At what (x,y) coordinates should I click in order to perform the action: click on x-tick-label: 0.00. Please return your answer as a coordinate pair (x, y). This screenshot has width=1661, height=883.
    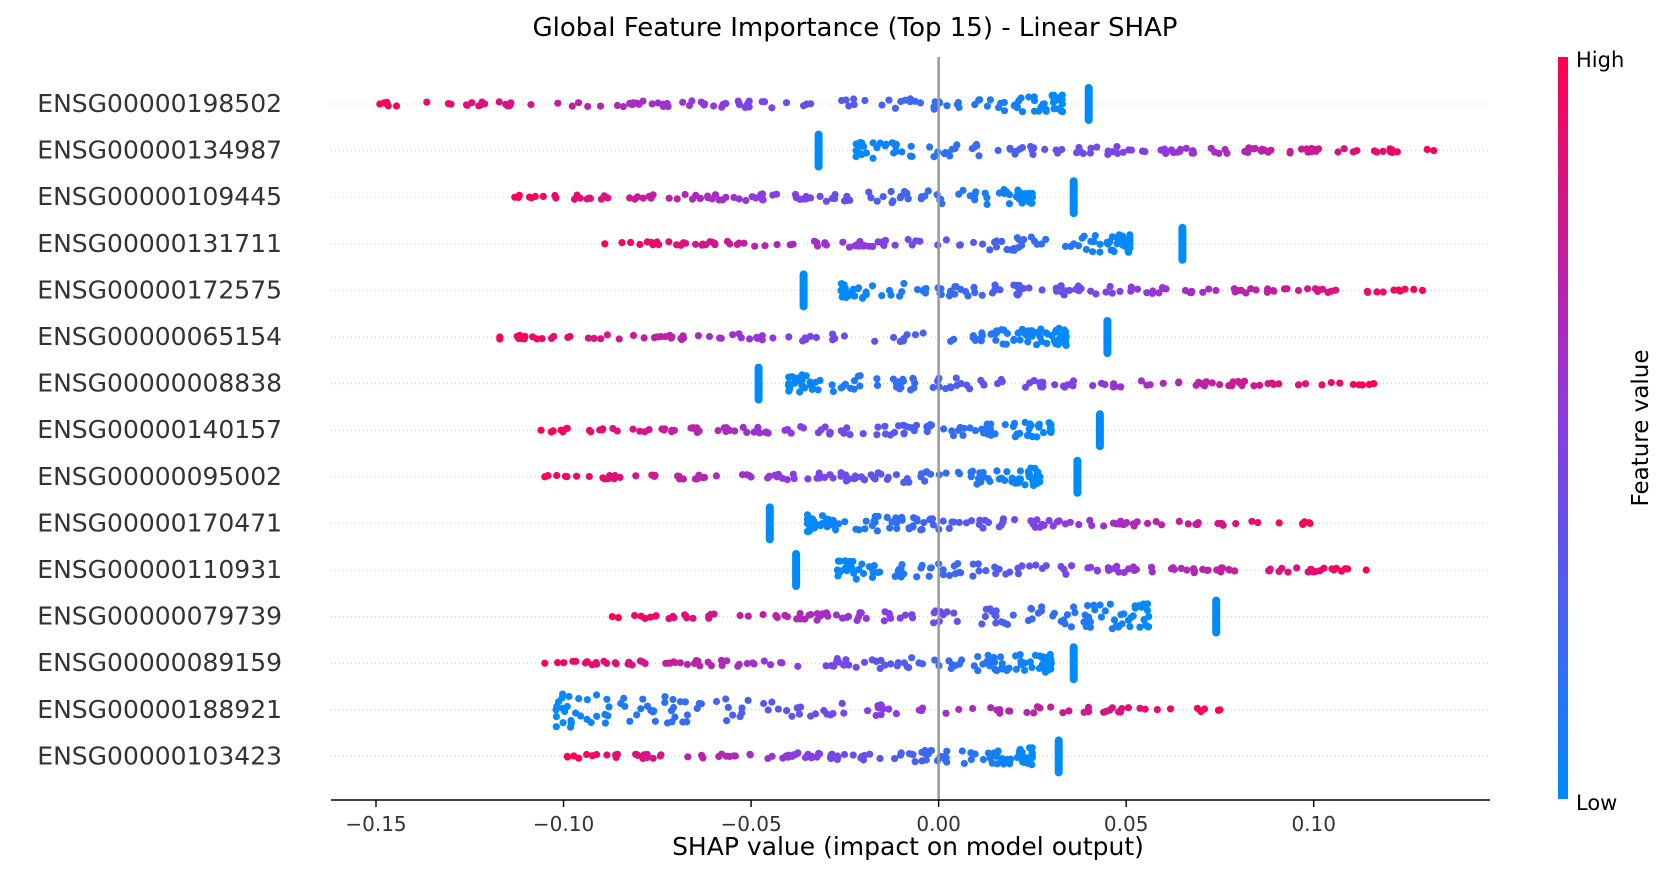
    Looking at the image, I should click on (938, 824).